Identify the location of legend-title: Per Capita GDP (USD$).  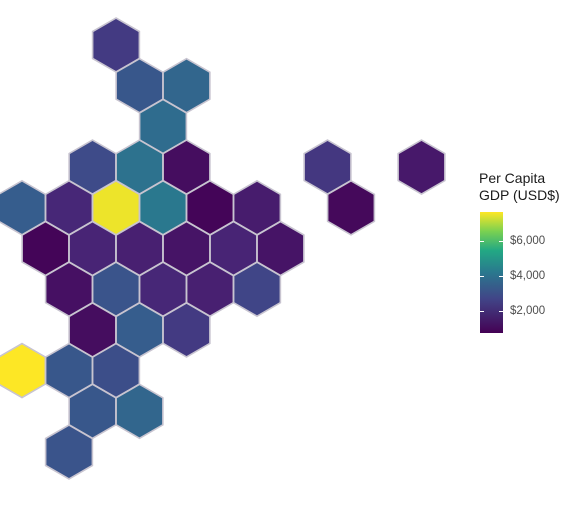
(519, 187).